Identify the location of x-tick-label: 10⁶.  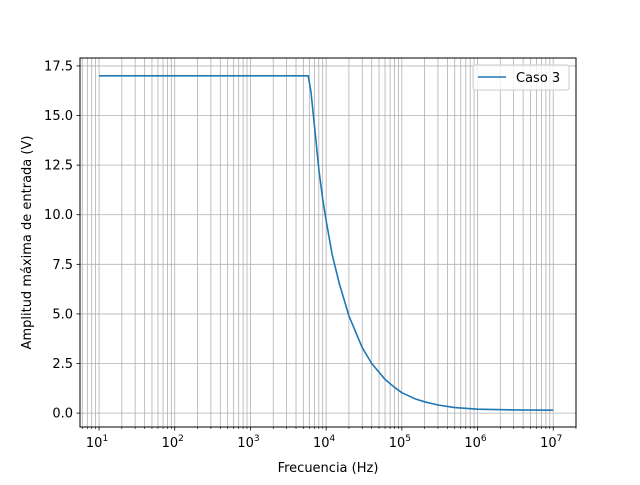
(475, 442).